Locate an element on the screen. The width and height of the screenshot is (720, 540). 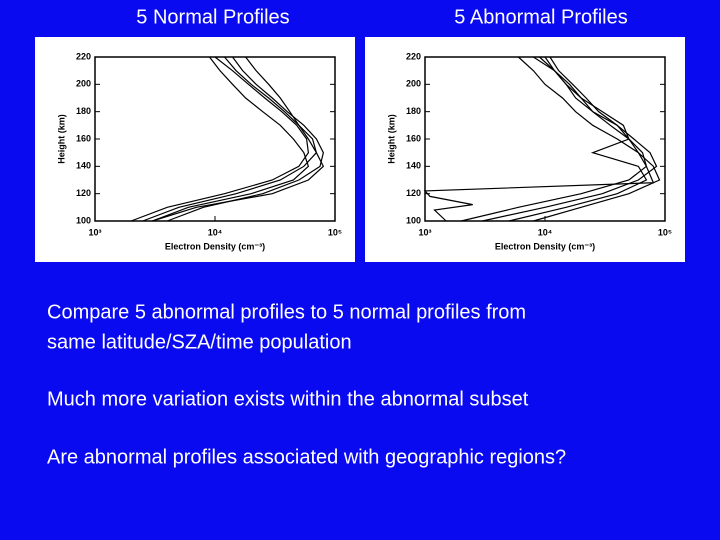
paragraph: same latitude/SZA/time population is located at coordinates (199, 342).